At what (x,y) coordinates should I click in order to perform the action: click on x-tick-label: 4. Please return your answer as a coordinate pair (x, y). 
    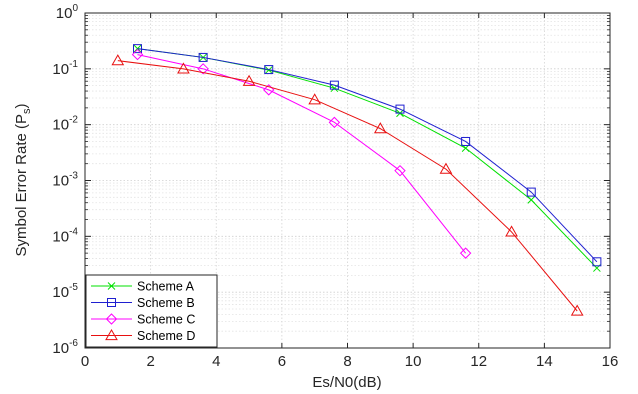
    Looking at the image, I should click on (216, 361).